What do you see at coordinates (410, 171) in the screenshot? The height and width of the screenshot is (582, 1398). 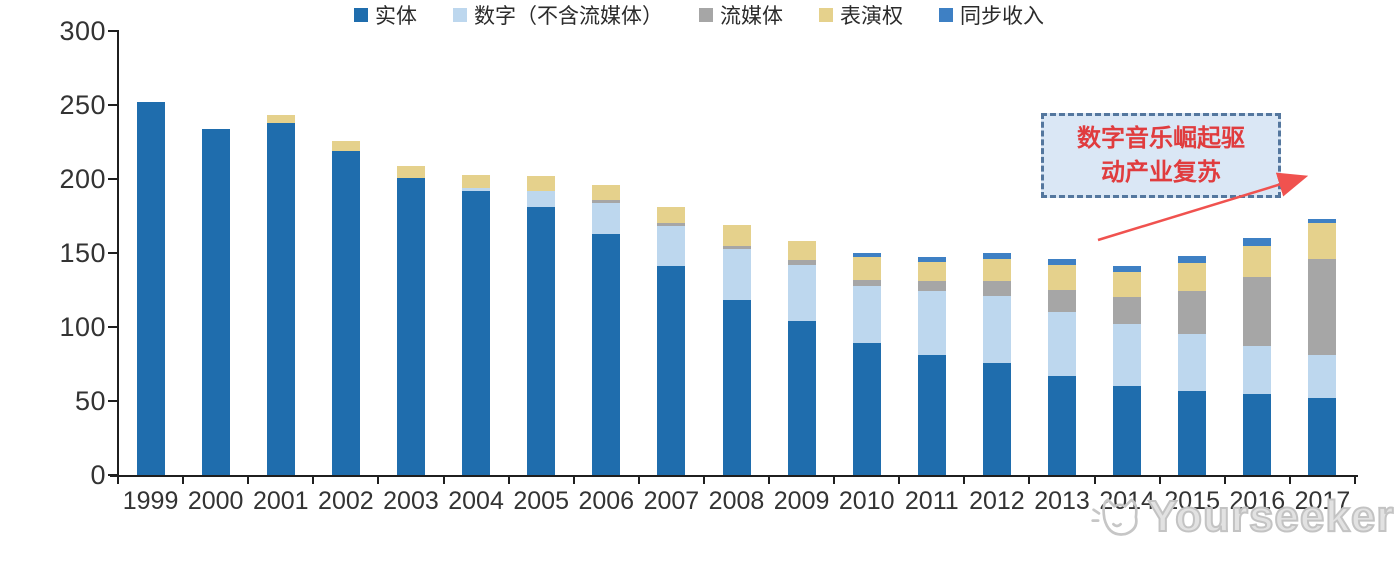 I see `bar-segment-2003-表演权` at bounding box center [410, 171].